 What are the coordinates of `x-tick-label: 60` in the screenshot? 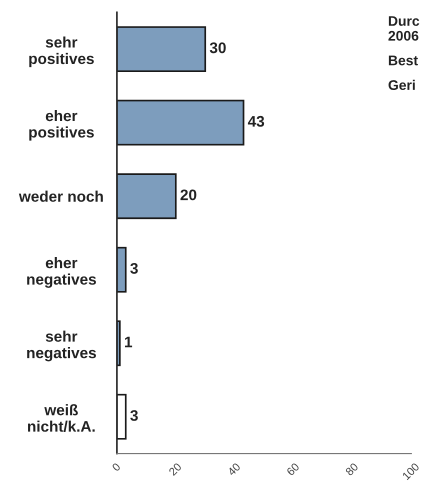 It's located at (293, 469).